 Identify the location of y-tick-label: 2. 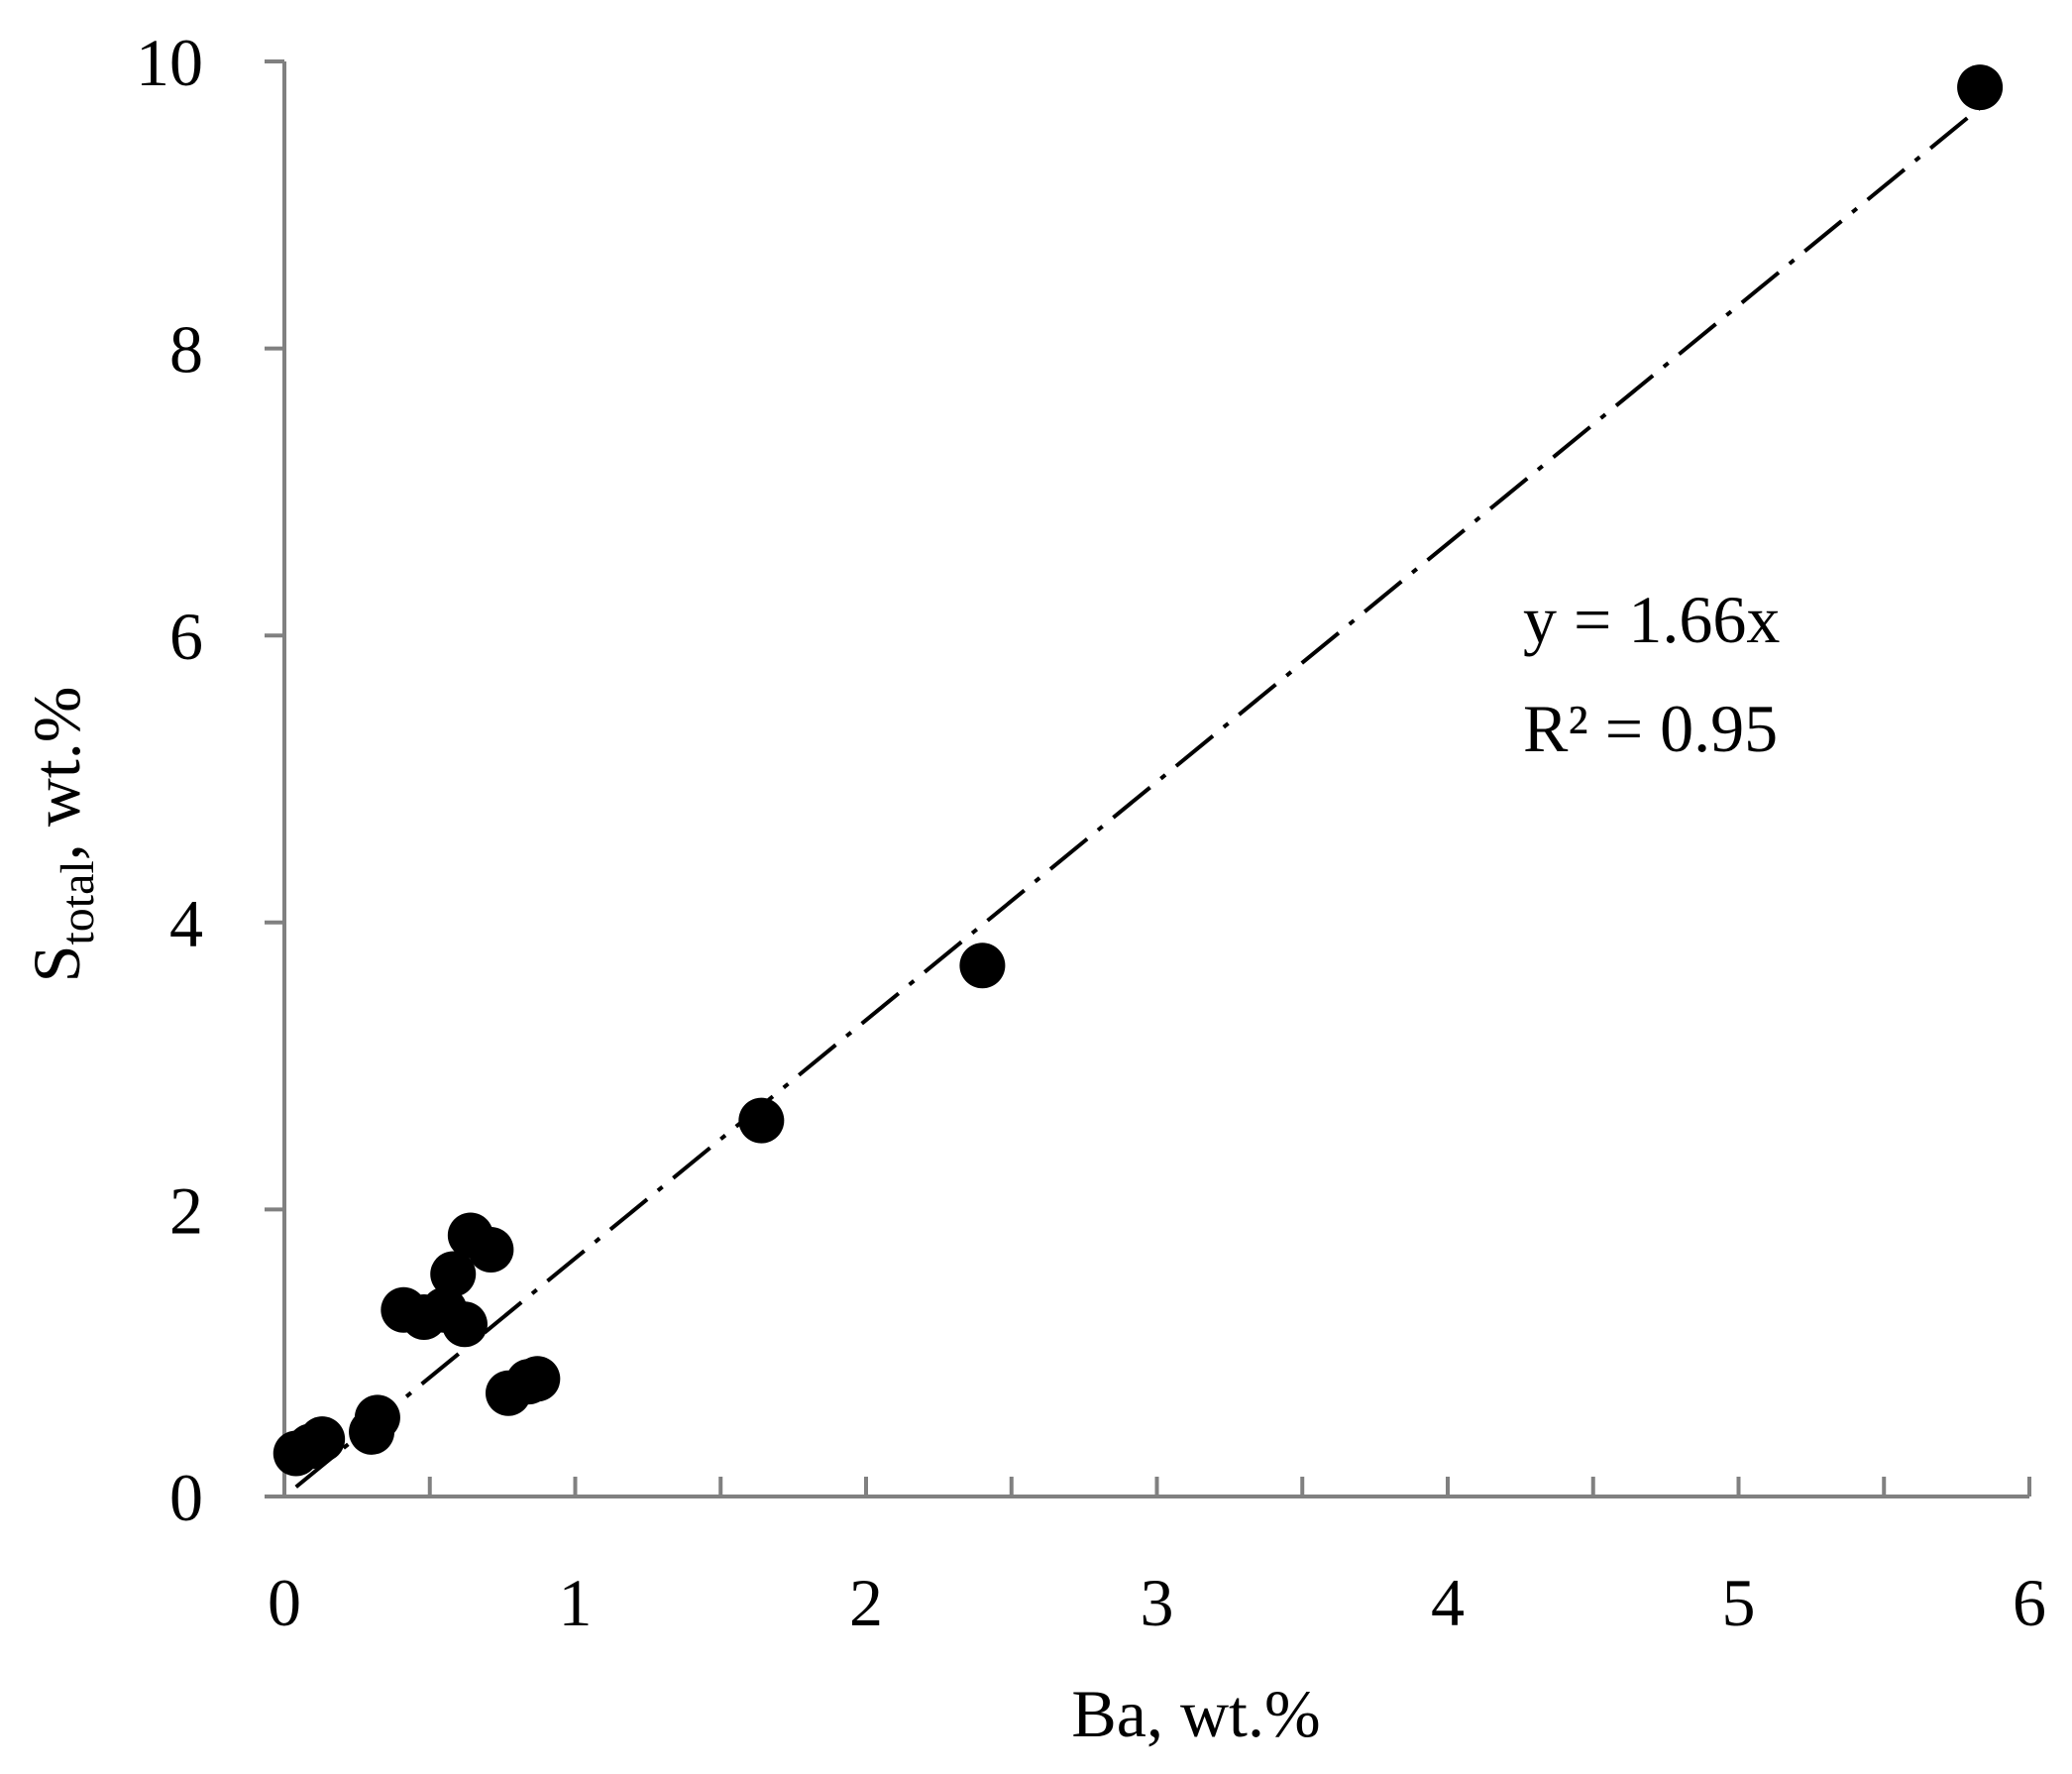
(186, 1210).